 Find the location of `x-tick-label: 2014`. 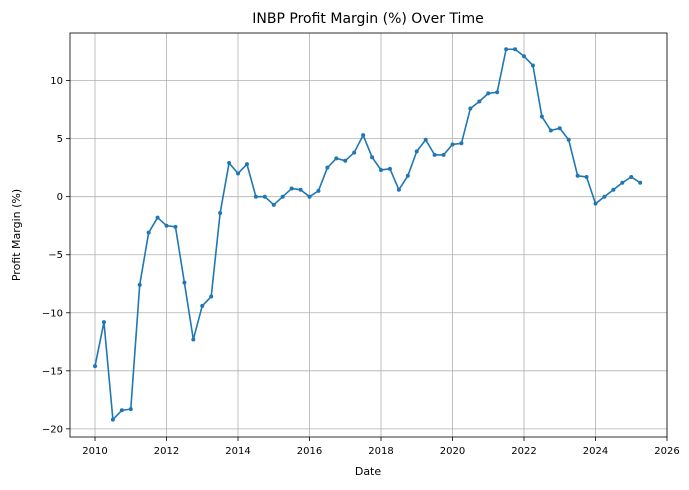

x-tick-label: 2014 is located at coordinates (237, 451).